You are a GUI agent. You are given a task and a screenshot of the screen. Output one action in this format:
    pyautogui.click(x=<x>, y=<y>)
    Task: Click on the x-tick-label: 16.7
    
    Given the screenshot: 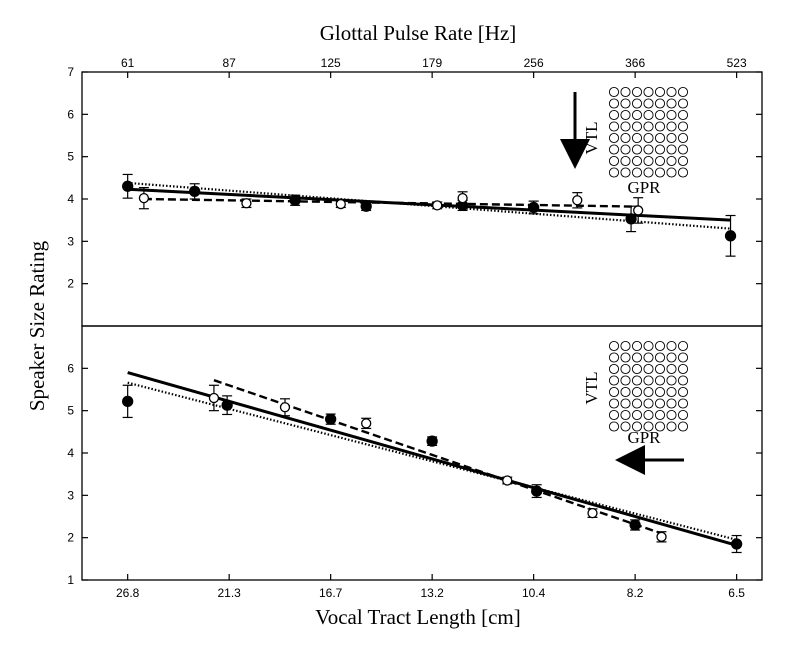 What is the action you would take?
    pyautogui.click(x=331, y=593)
    